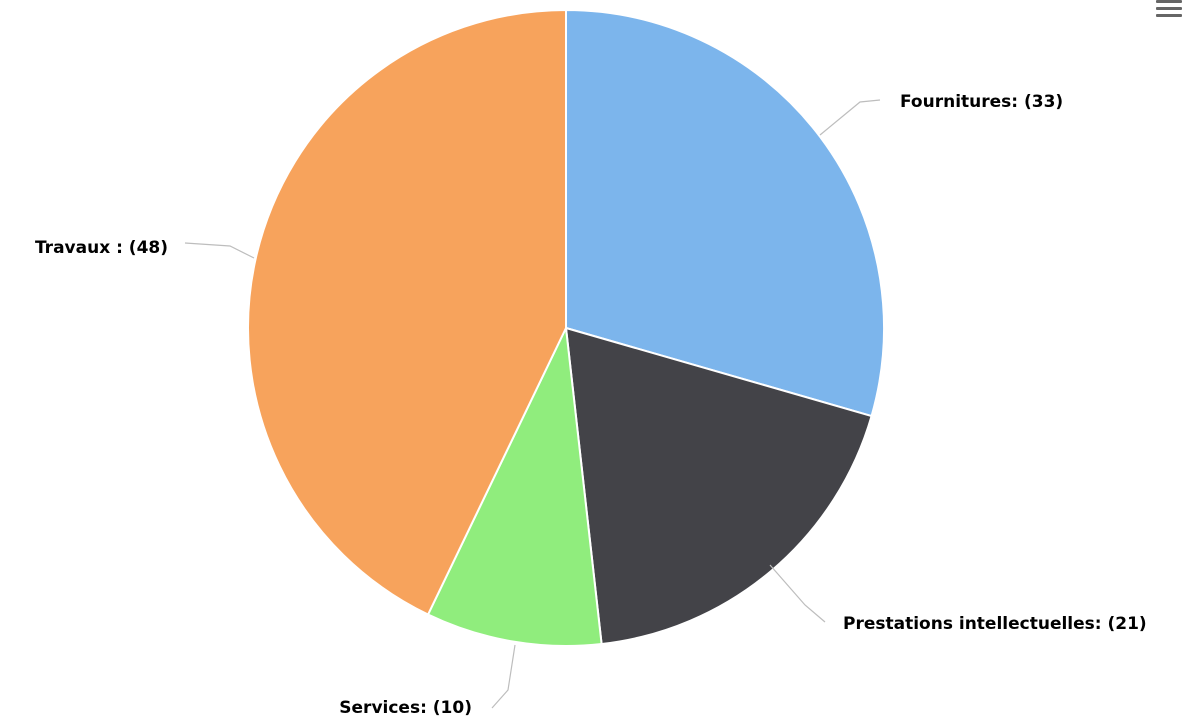  I want to click on data-label-travaux: Travaux : (48), so click(101, 248).